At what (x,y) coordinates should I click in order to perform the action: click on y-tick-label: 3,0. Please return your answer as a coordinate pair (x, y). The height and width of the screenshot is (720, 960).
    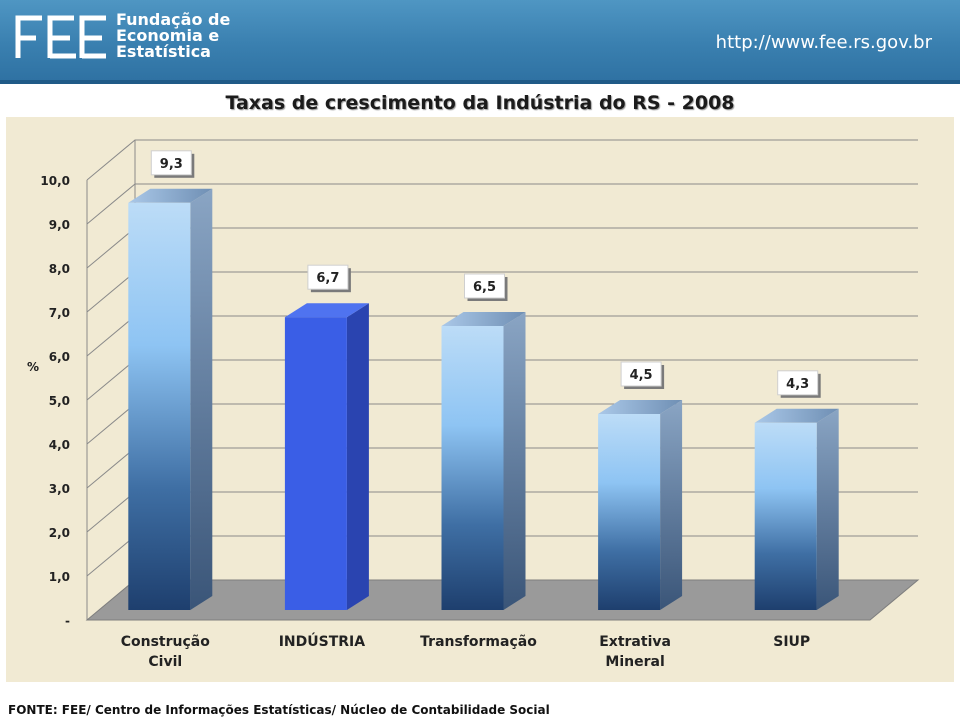
    Looking at the image, I should click on (59, 489).